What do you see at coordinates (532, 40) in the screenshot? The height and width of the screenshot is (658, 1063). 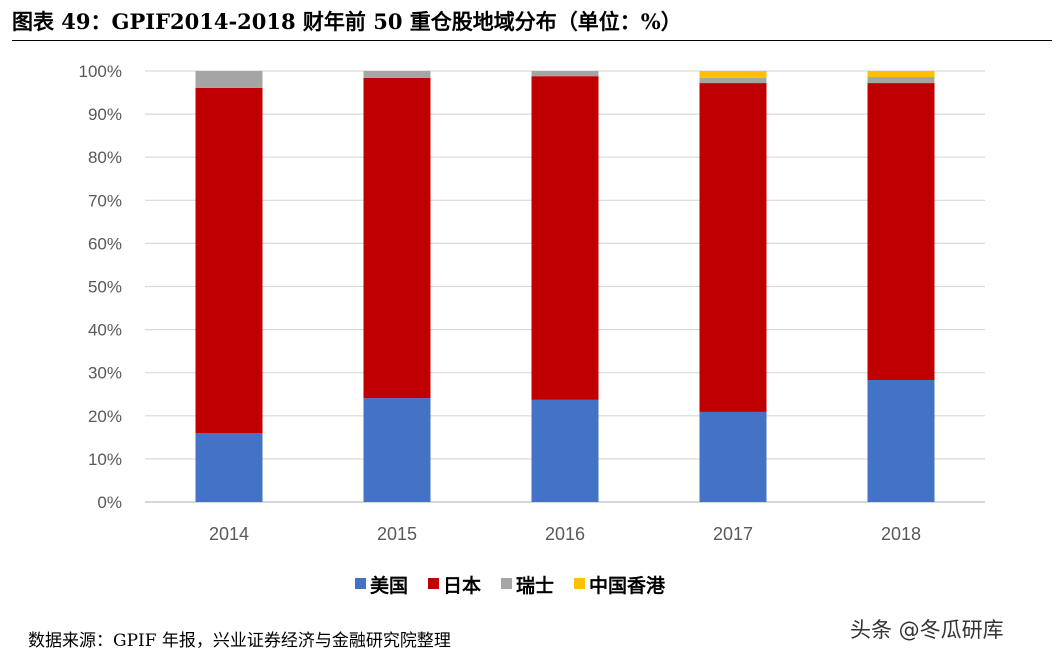 I see `title-divider` at bounding box center [532, 40].